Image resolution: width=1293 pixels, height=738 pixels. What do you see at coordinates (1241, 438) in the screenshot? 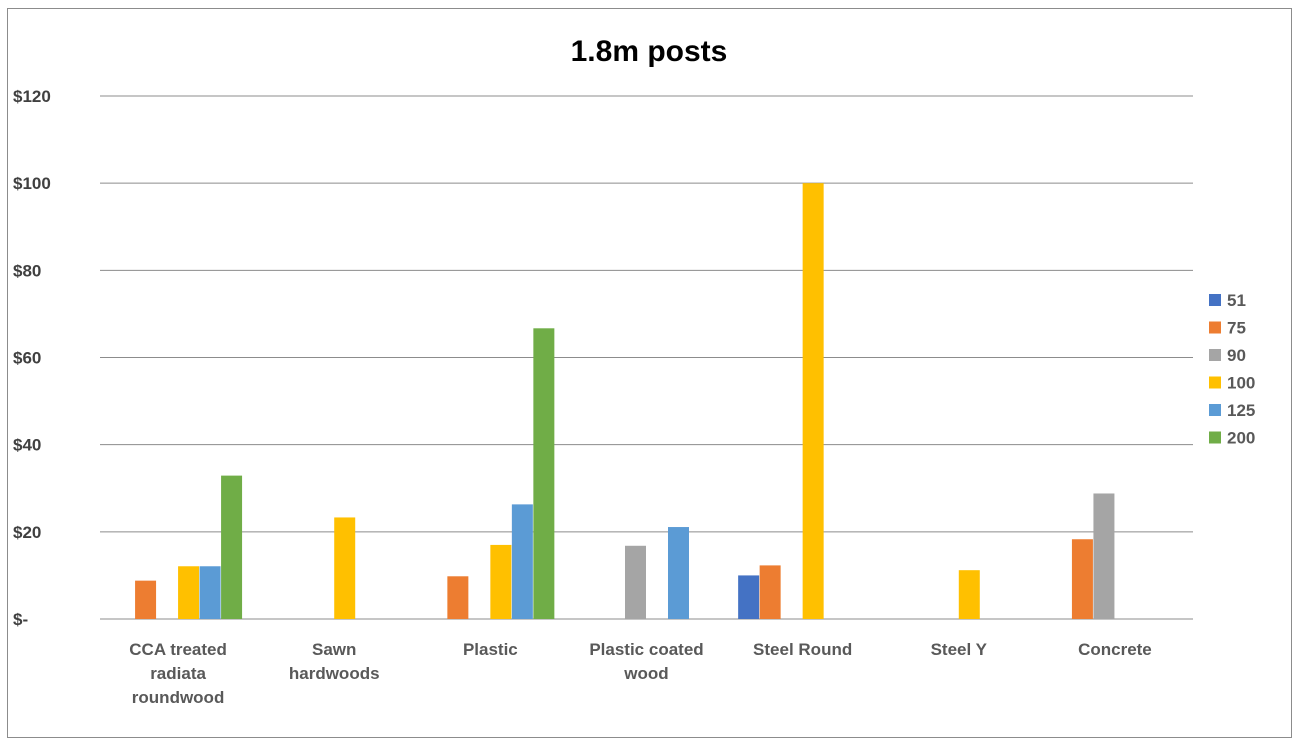
I see `legend-label: 200` at bounding box center [1241, 438].